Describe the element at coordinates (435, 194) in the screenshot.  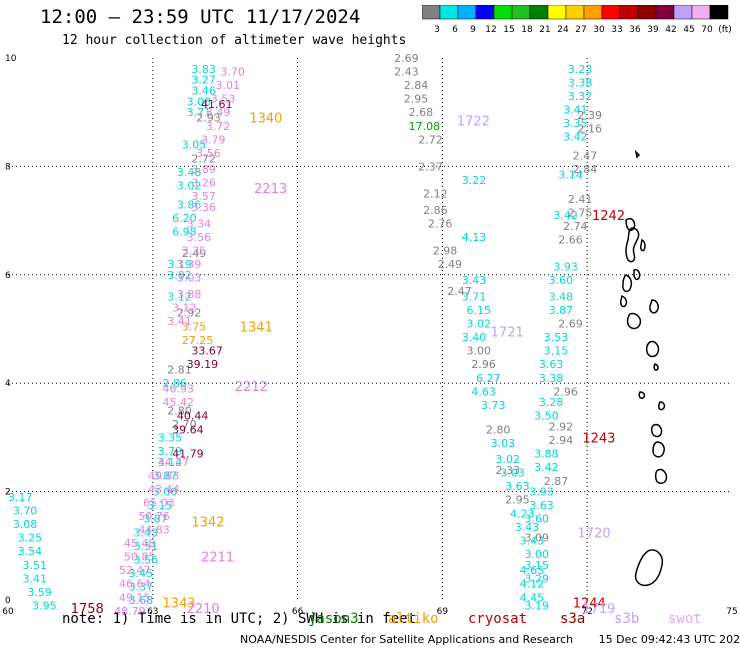
I see `wave-height-label: 2.12` at that location.